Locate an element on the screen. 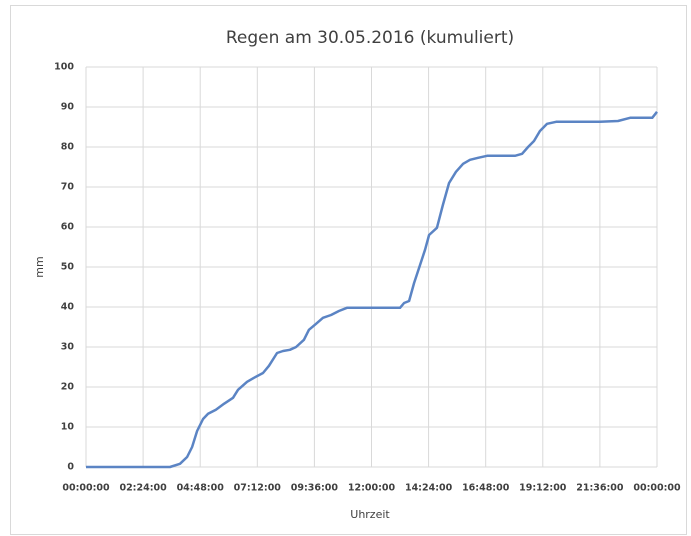 This screenshot has width=691, height=536. y-tick-label: 80 is located at coordinates (68, 147).